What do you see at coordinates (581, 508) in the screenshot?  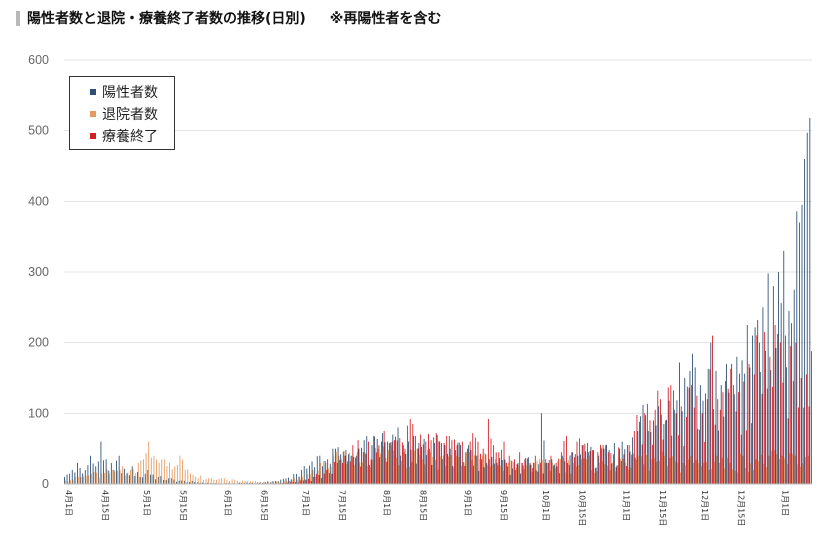 I see `x-tick-label: 10月15日` at bounding box center [581, 508].